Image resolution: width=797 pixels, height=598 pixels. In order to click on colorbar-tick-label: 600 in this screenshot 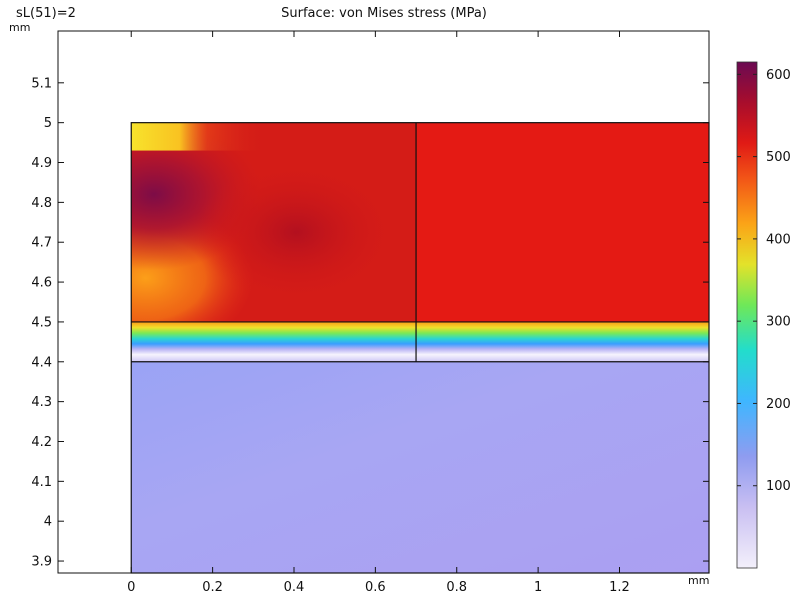, I will do `click(778, 75)`.